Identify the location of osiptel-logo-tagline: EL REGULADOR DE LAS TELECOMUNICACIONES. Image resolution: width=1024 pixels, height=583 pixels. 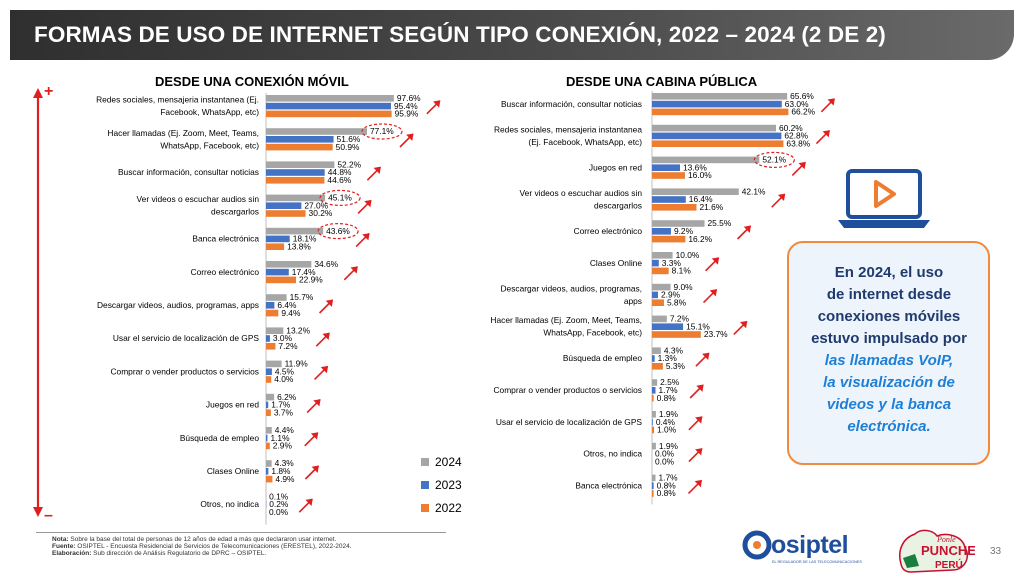
(817, 562).